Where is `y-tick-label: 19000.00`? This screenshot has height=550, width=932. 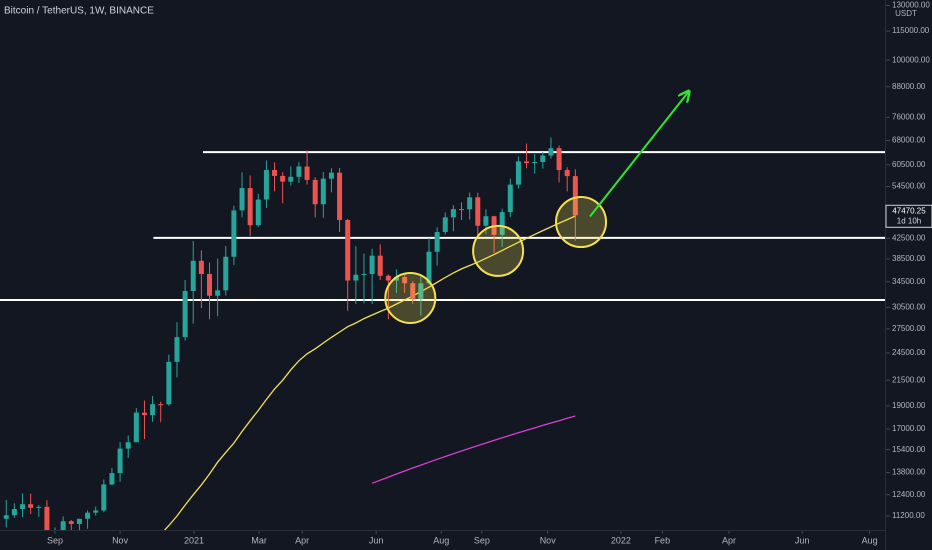
y-tick-label: 19000.00 is located at coordinates (909, 405).